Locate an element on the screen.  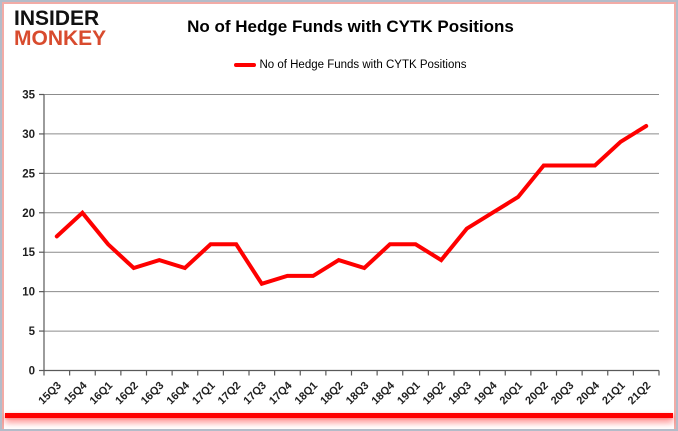
x-tick-label: 21Q1 is located at coordinates (614, 394).